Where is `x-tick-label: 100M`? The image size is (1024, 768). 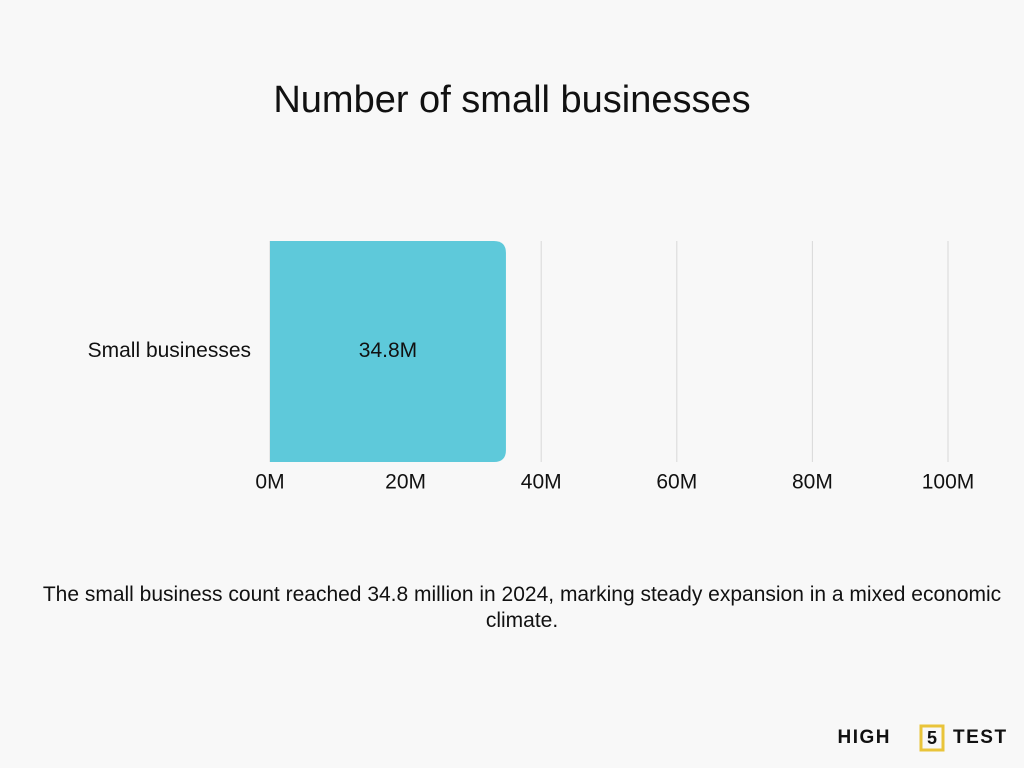 x-tick-label: 100M is located at coordinates (948, 482).